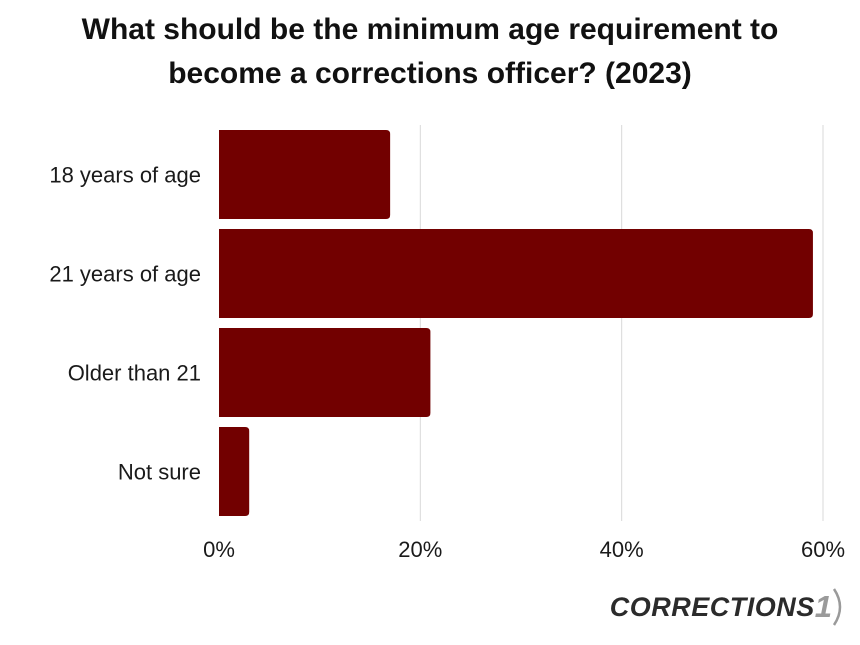 This screenshot has height=645, width=860. Describe the element at coordinates (823, 549) in the screenshot. I see `x-tick-label-3: 60%` at that location.